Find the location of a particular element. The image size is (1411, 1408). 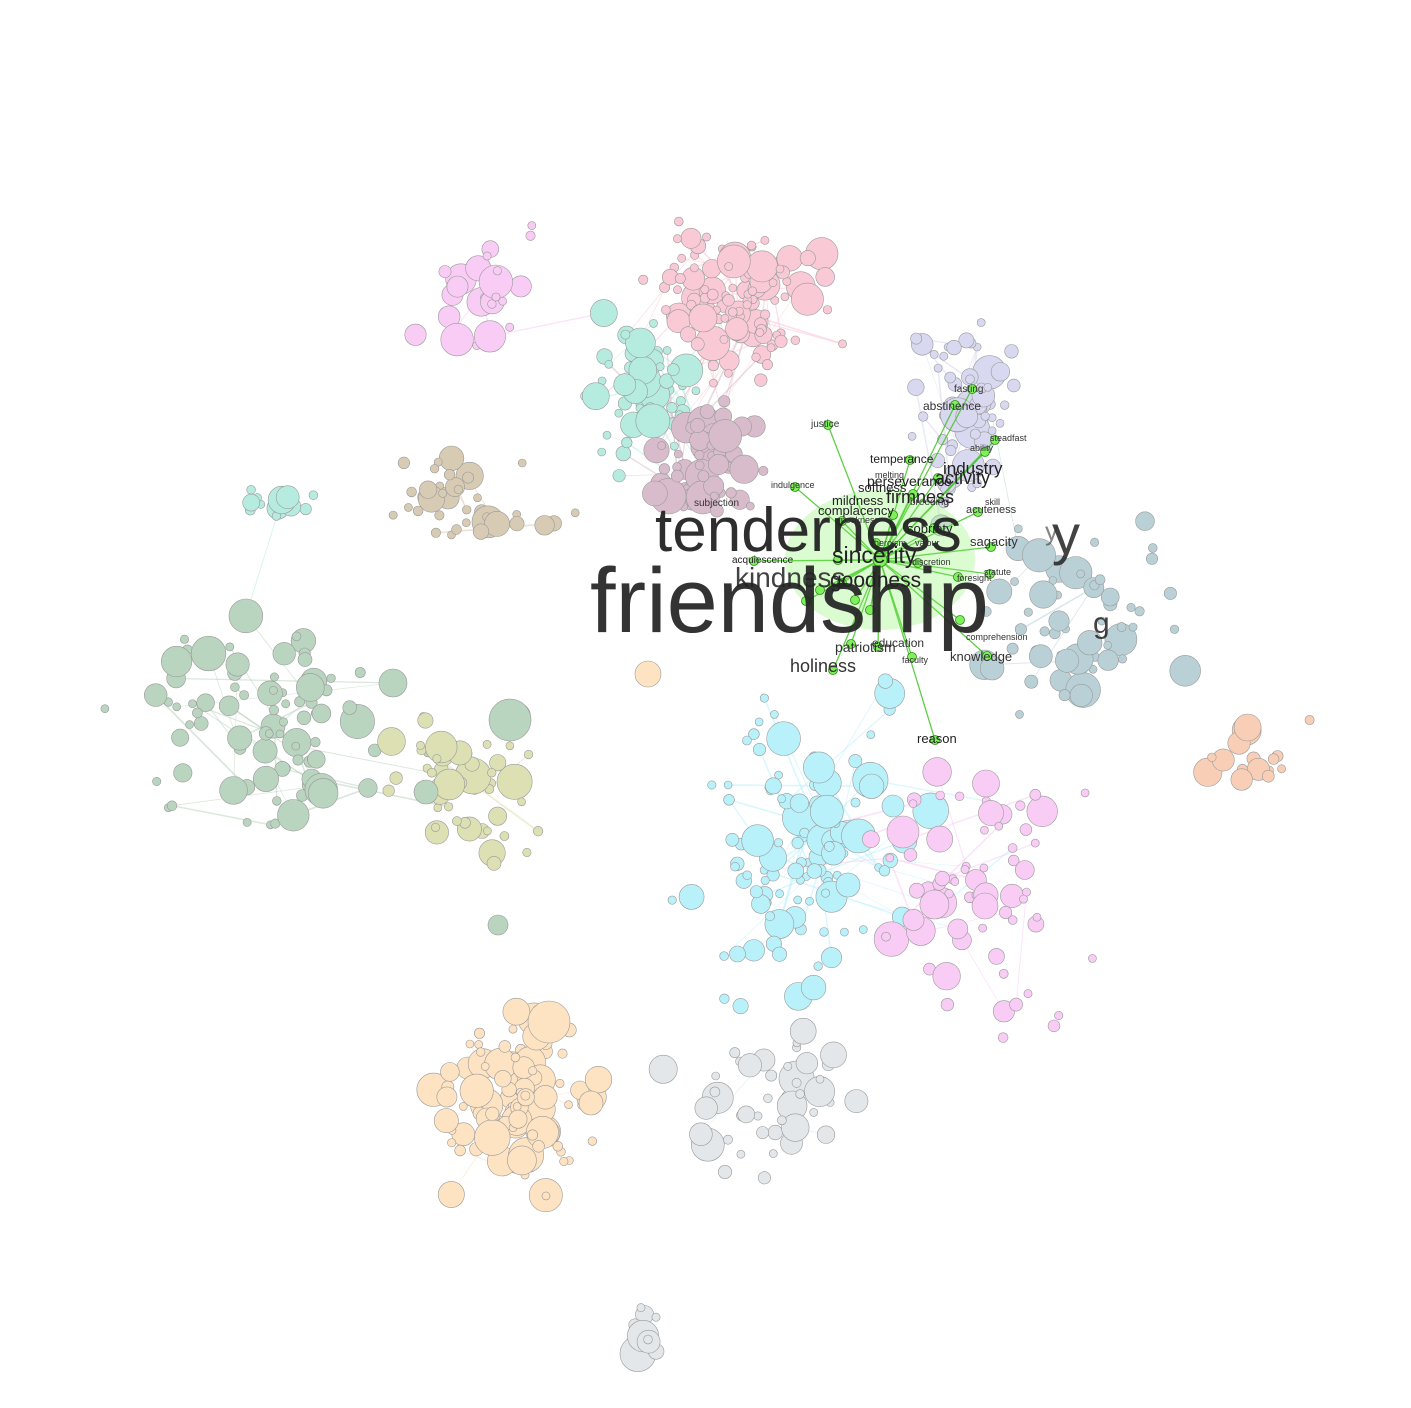

label-subjection: subjection is located at coordinates (716, 503).